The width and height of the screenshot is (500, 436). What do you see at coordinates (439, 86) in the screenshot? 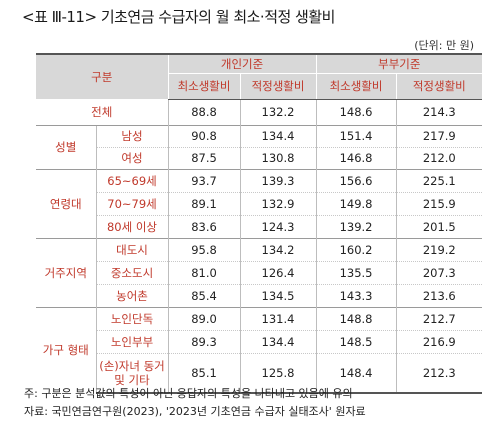
I see `header-couple-proper: 적정생활비` at bounding box center [439, 86].